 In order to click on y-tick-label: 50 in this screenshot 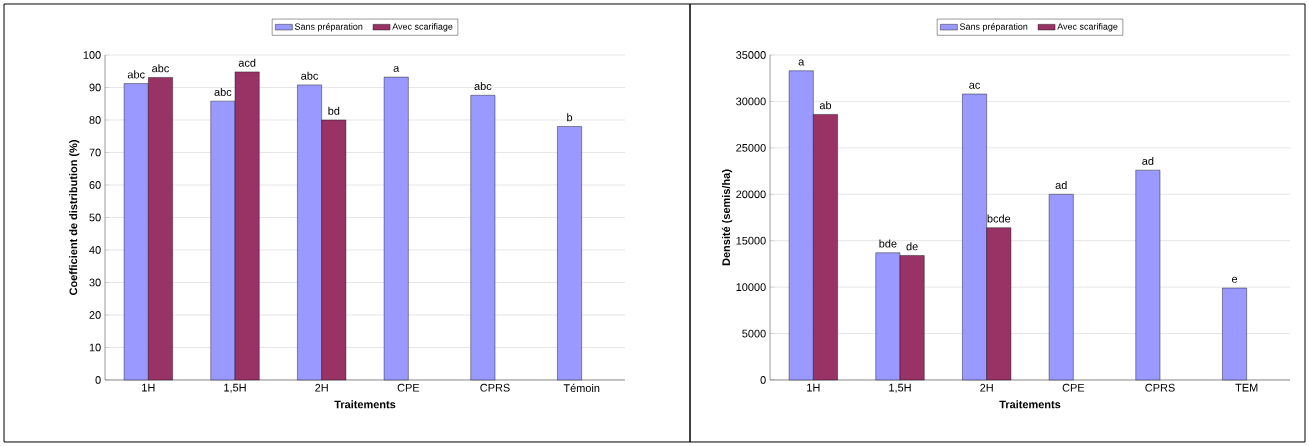, I will do `click(95, 217)`.